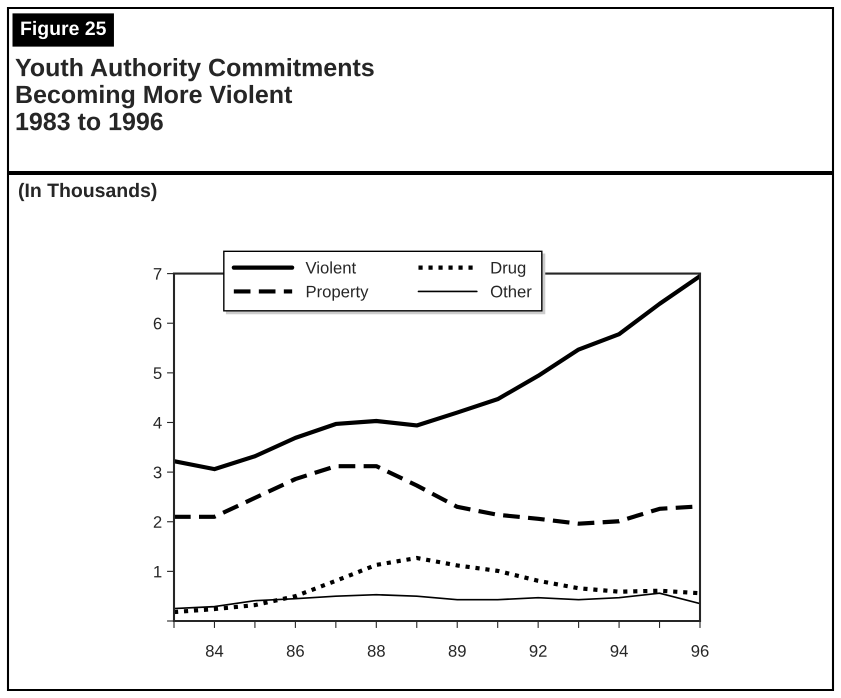 The width and height of the screenshot is (841, 698). Describe the element at coordinates (158, 373) in the screenshot. I see `y-tick-label: 5` at that location.